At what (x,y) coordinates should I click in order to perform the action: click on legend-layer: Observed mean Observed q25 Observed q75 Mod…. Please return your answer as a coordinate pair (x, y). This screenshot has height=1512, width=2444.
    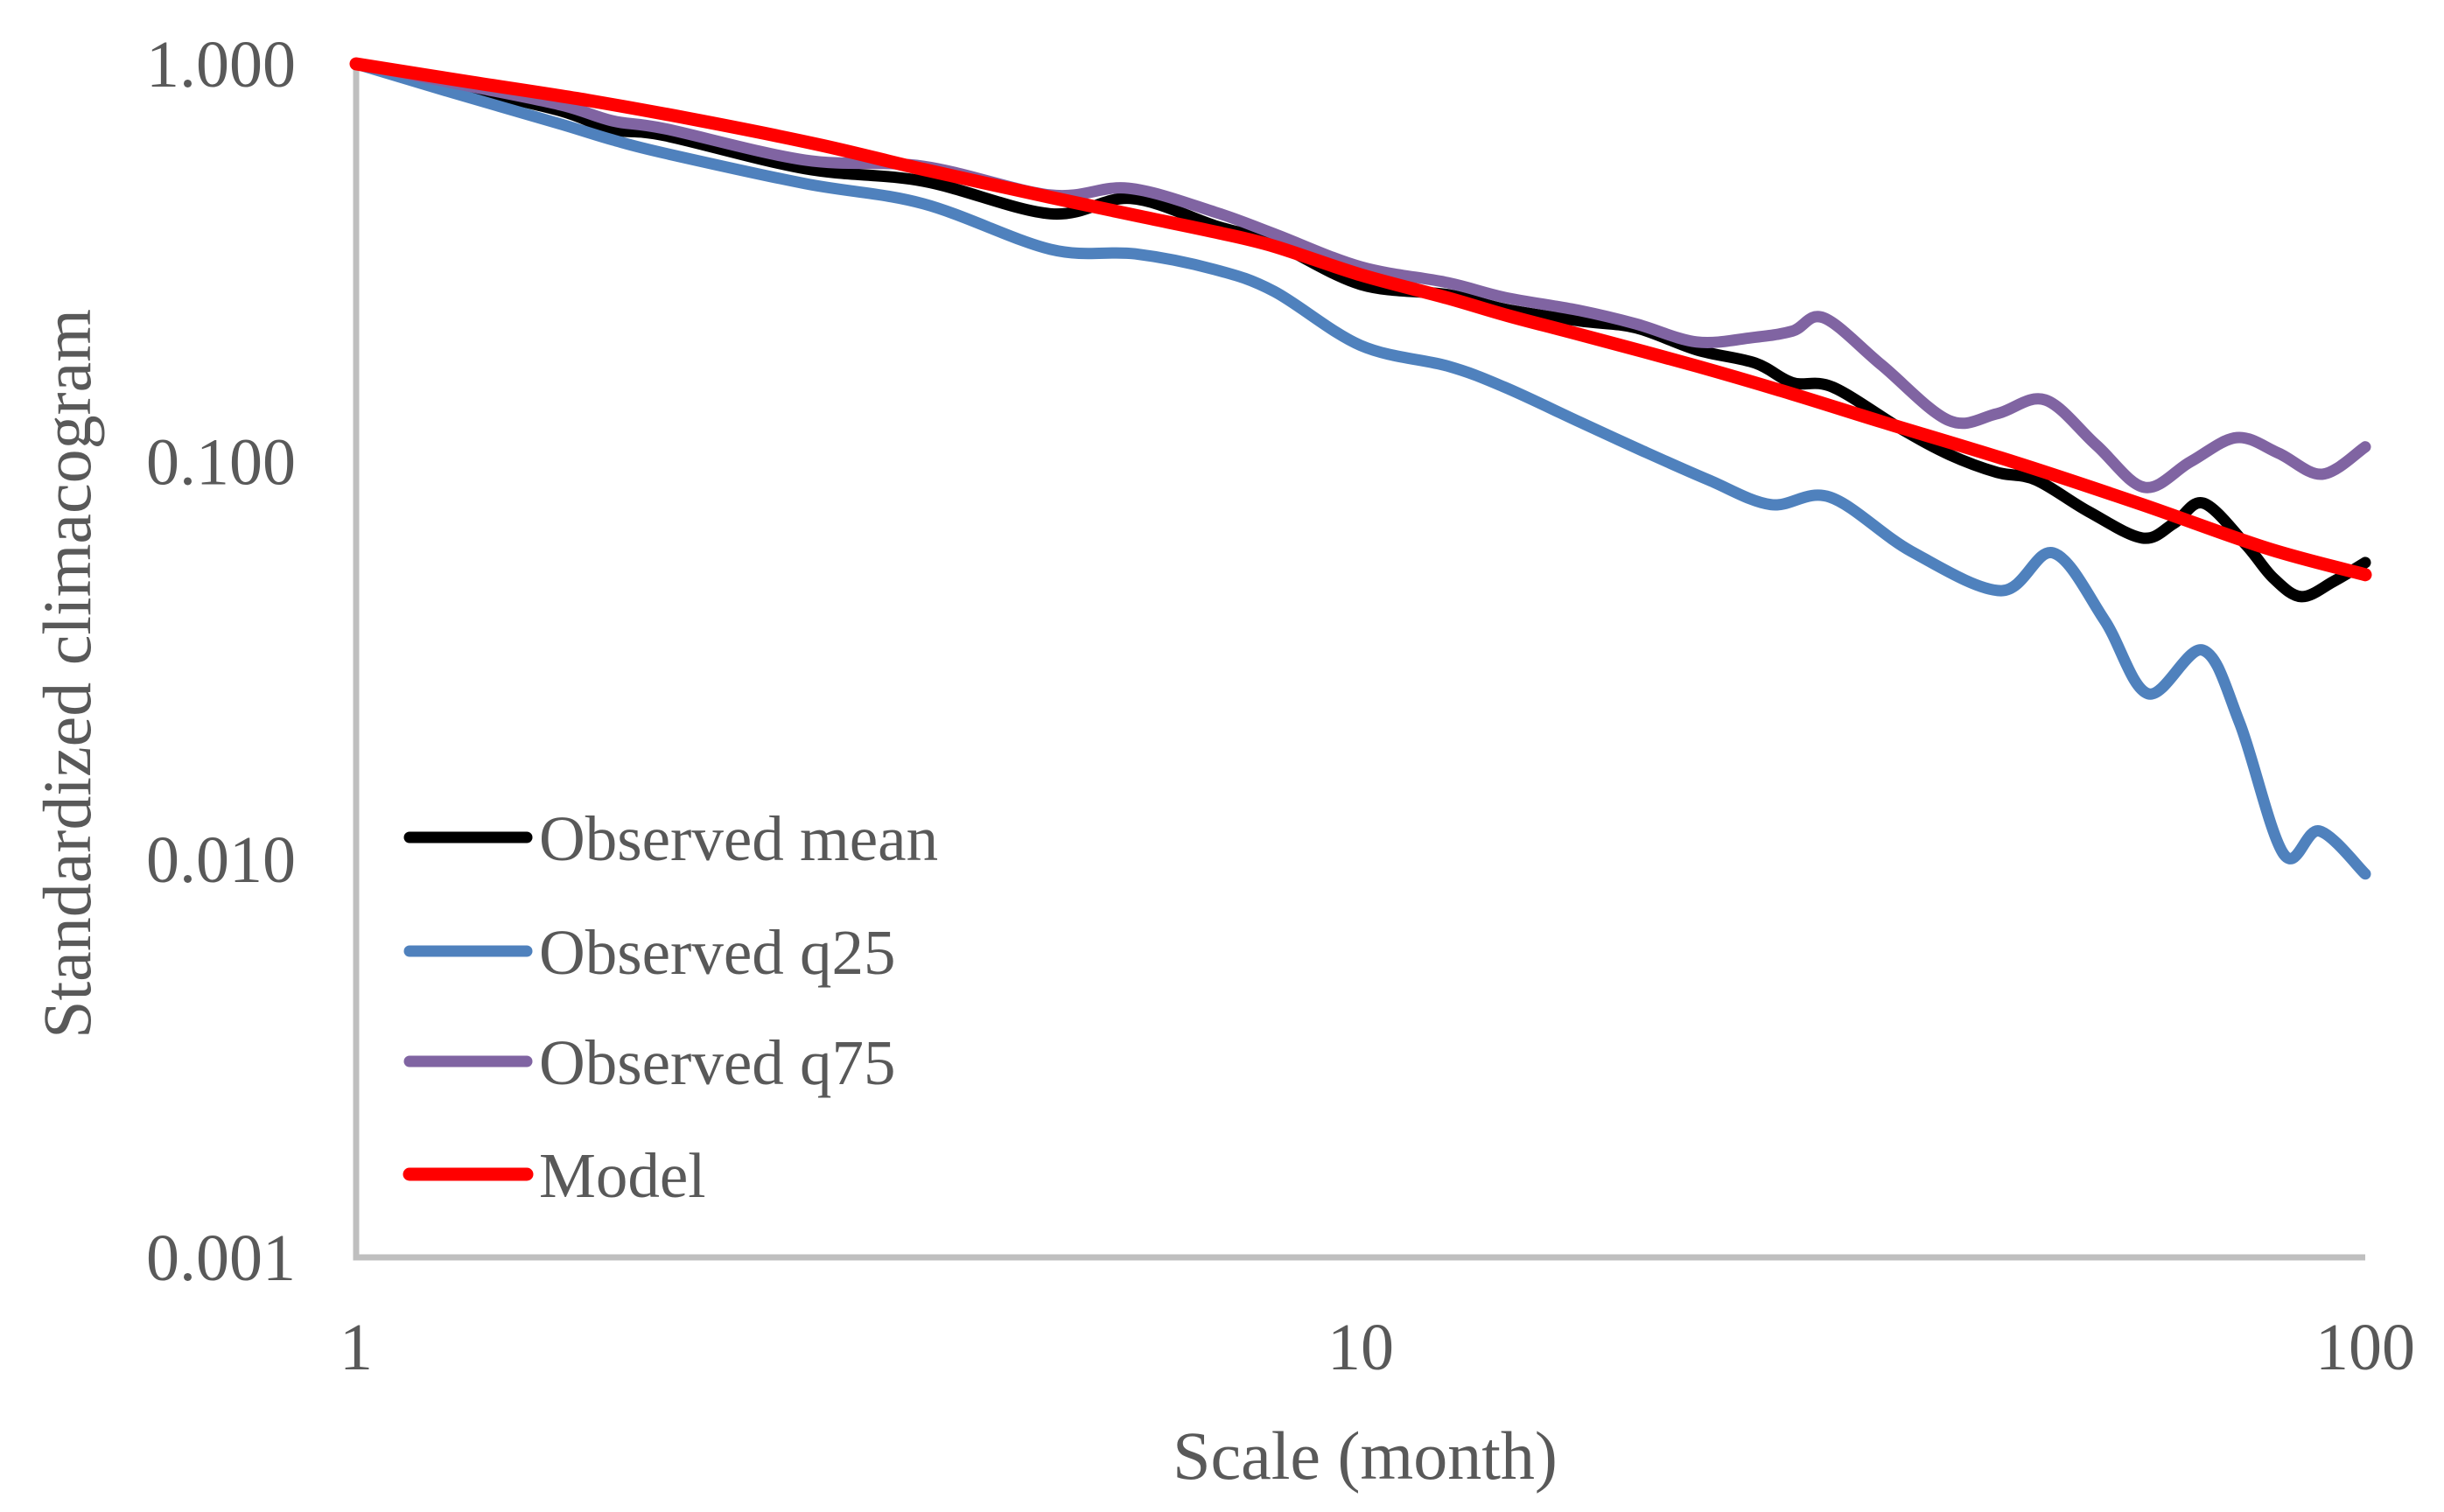
    Looking at the image, I should click on (670, 1007).